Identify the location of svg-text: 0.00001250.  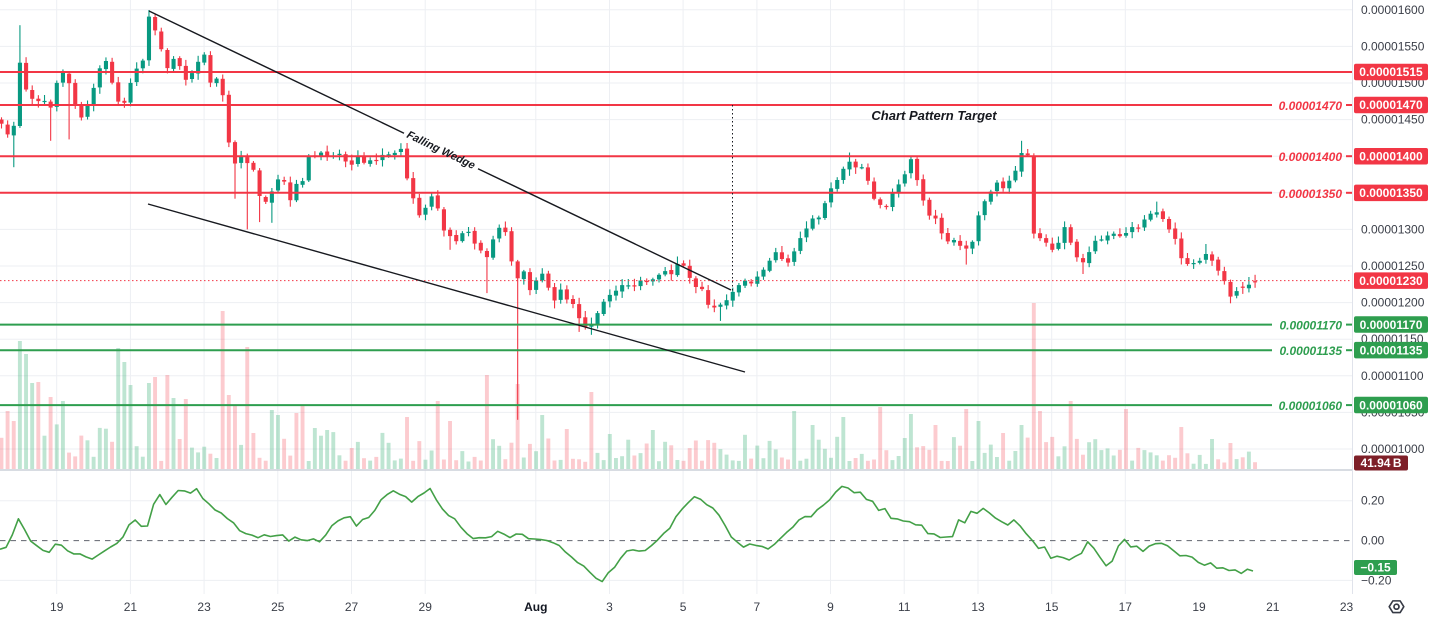
(1393, 266).